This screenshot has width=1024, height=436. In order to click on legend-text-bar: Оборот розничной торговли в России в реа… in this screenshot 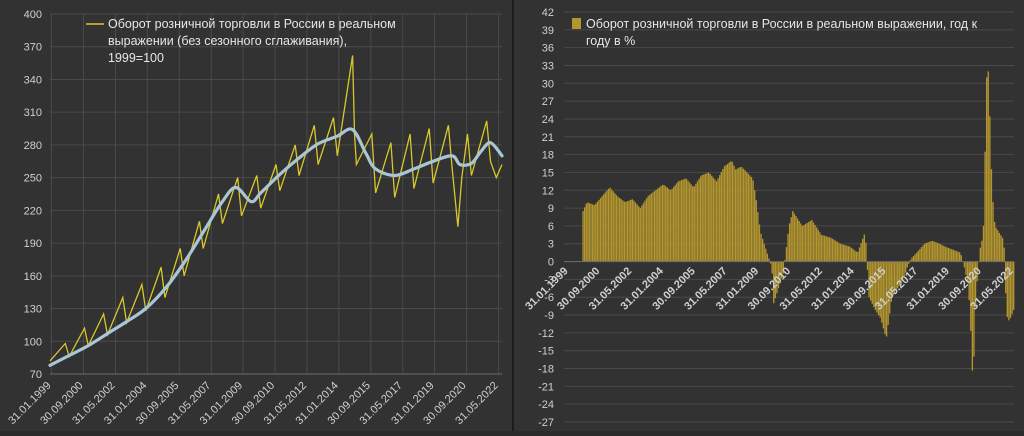, I will do `click(782, 24)`.